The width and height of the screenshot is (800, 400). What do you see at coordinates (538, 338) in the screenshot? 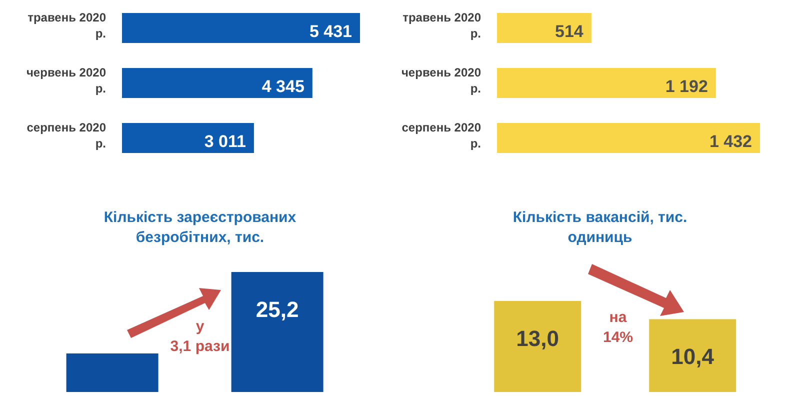
I see `data-label: 13,0` at bounding box center [538, 338].